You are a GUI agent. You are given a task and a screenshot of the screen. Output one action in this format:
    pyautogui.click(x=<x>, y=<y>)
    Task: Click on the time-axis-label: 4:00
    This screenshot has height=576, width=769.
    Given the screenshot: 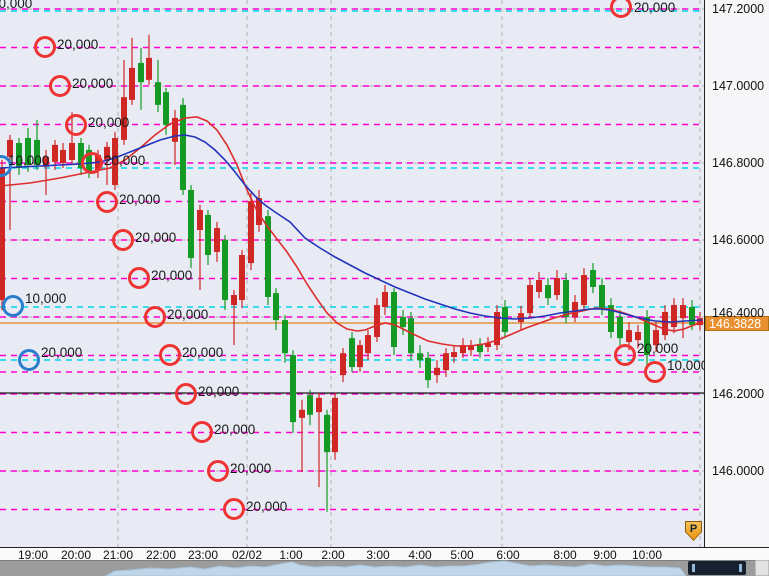 What is the action you would take?
    pyautogui.click(x=420, y=555)
    